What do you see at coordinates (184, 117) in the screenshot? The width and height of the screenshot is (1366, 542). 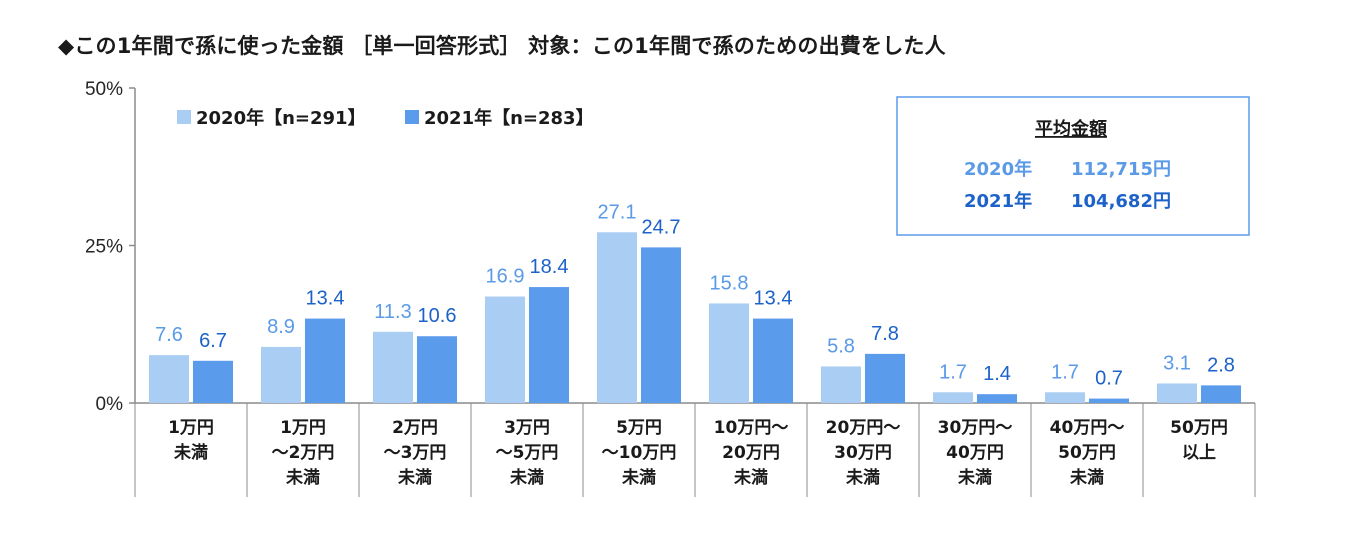 I see `legend-swatch-2020` at bounding box center [184, 117].